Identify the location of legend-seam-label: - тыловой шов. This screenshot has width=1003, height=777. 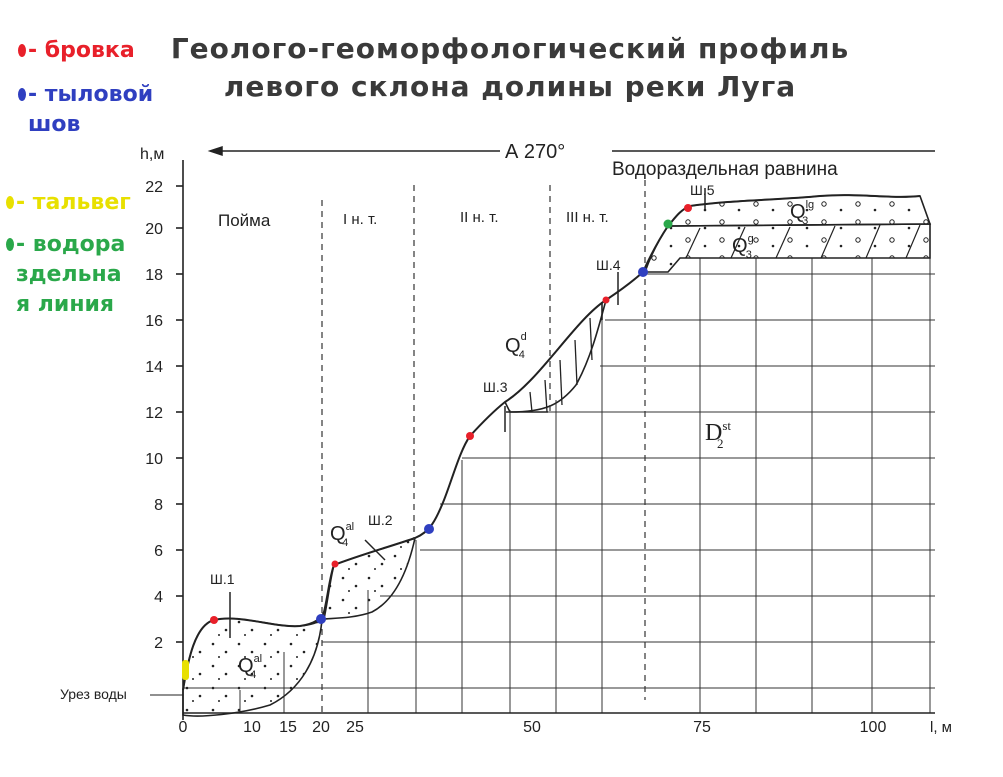
(91, 109).